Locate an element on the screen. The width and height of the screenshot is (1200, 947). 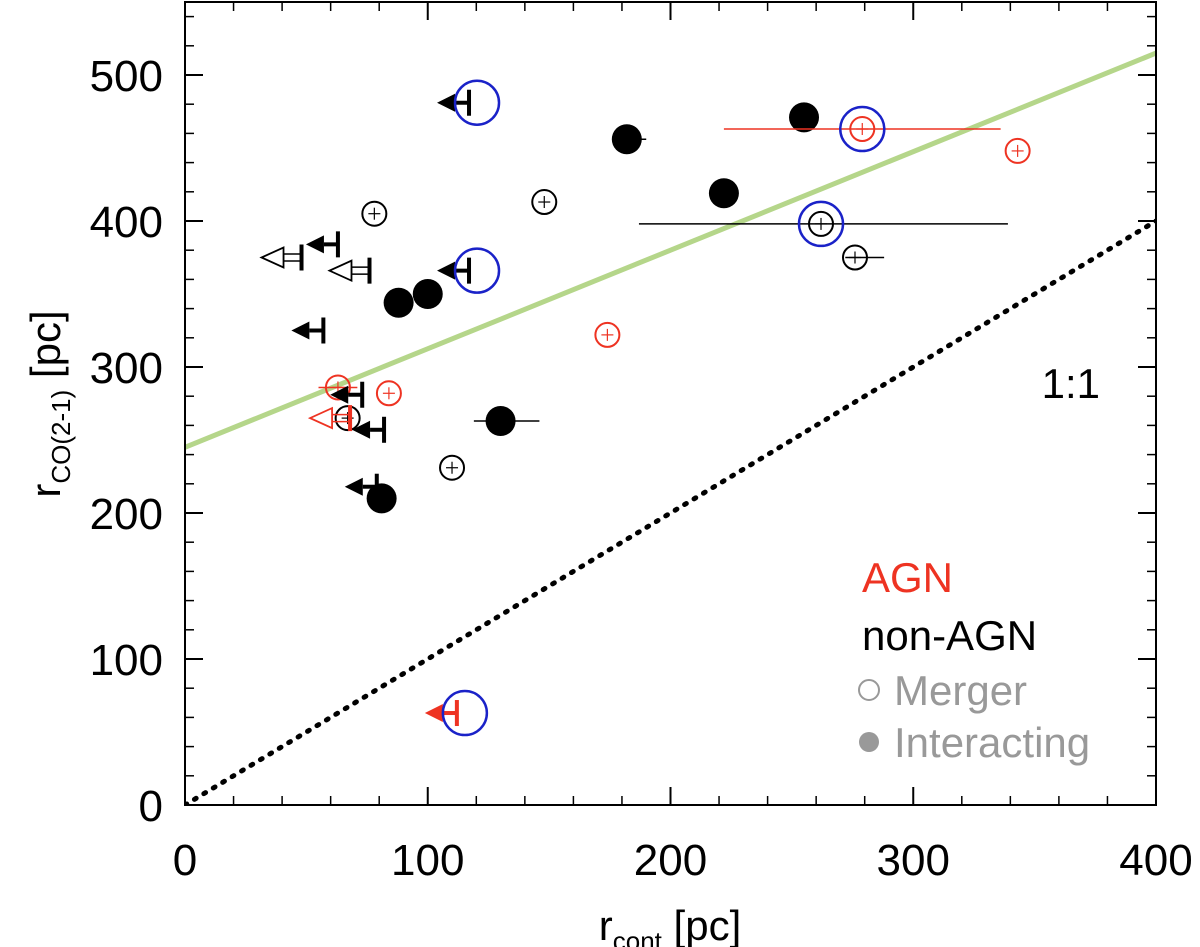
x-tick-label: 0 is located at coordinates (185, 860).